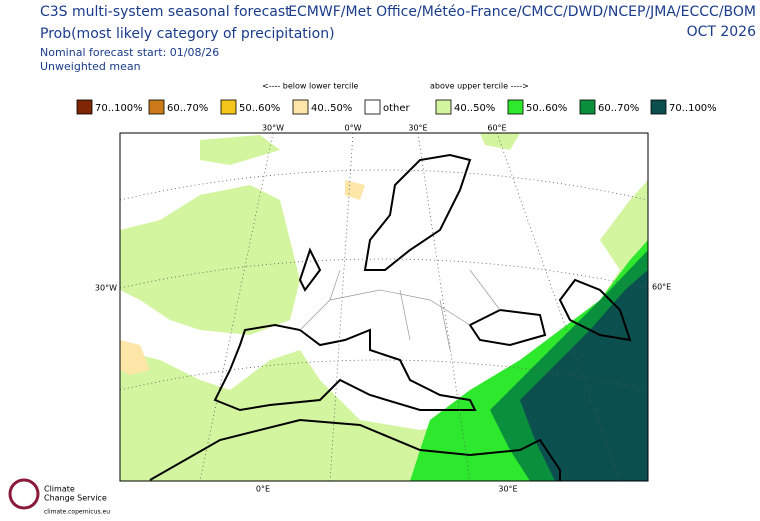 The width and height of the screenshot is (760, 521). What do you see at coordinates (59, 489) in the screenshot?
I see `logo-line: Climate` at bounding box center [59, 489].